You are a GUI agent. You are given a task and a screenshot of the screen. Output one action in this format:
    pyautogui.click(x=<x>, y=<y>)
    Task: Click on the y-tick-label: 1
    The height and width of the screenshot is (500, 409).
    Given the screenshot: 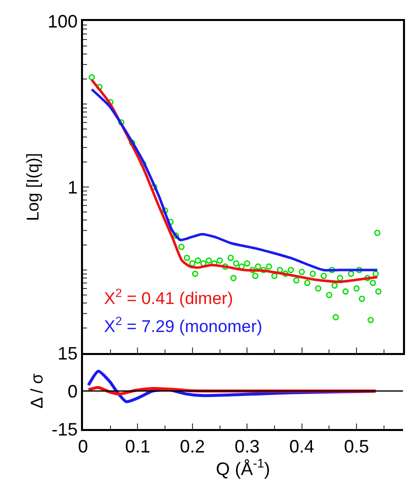 What is the action you would take?
    pyautogui.click(x=73, y=187)
    